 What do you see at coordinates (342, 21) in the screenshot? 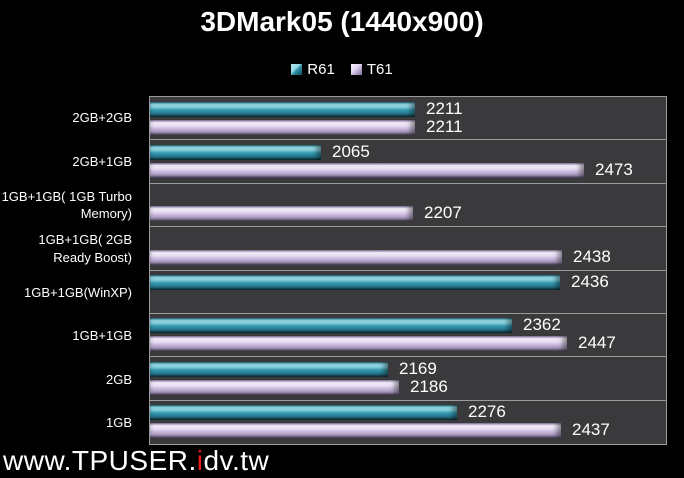
I see `chart-title: 3DMark05 (1440x900)` at bounding box center [342, 21].